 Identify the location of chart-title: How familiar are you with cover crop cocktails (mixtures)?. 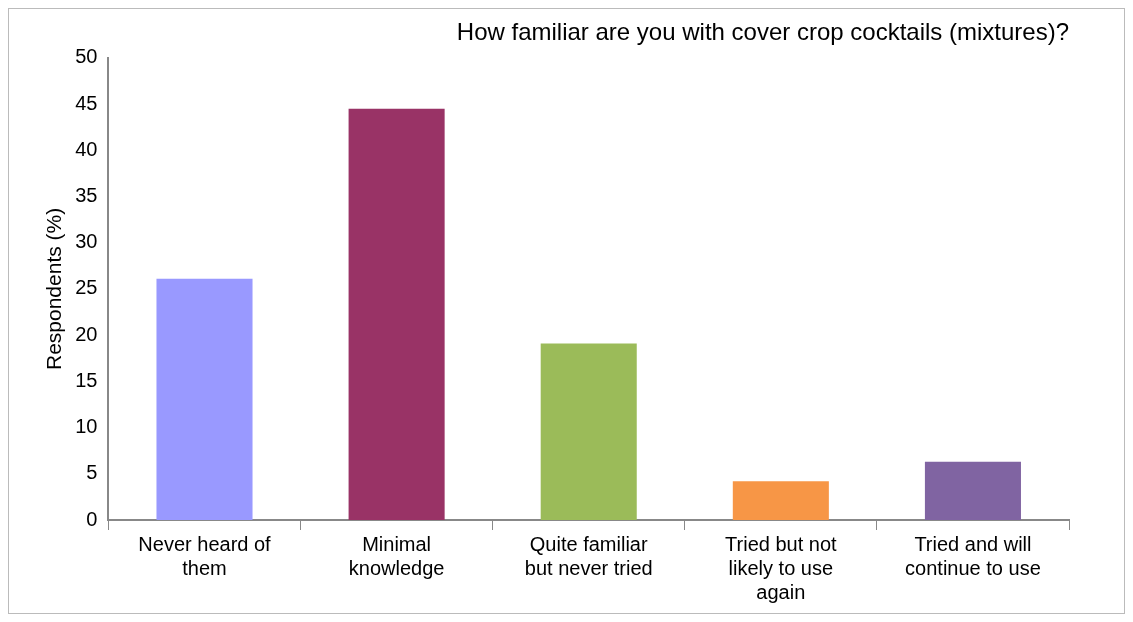
(762, 32).